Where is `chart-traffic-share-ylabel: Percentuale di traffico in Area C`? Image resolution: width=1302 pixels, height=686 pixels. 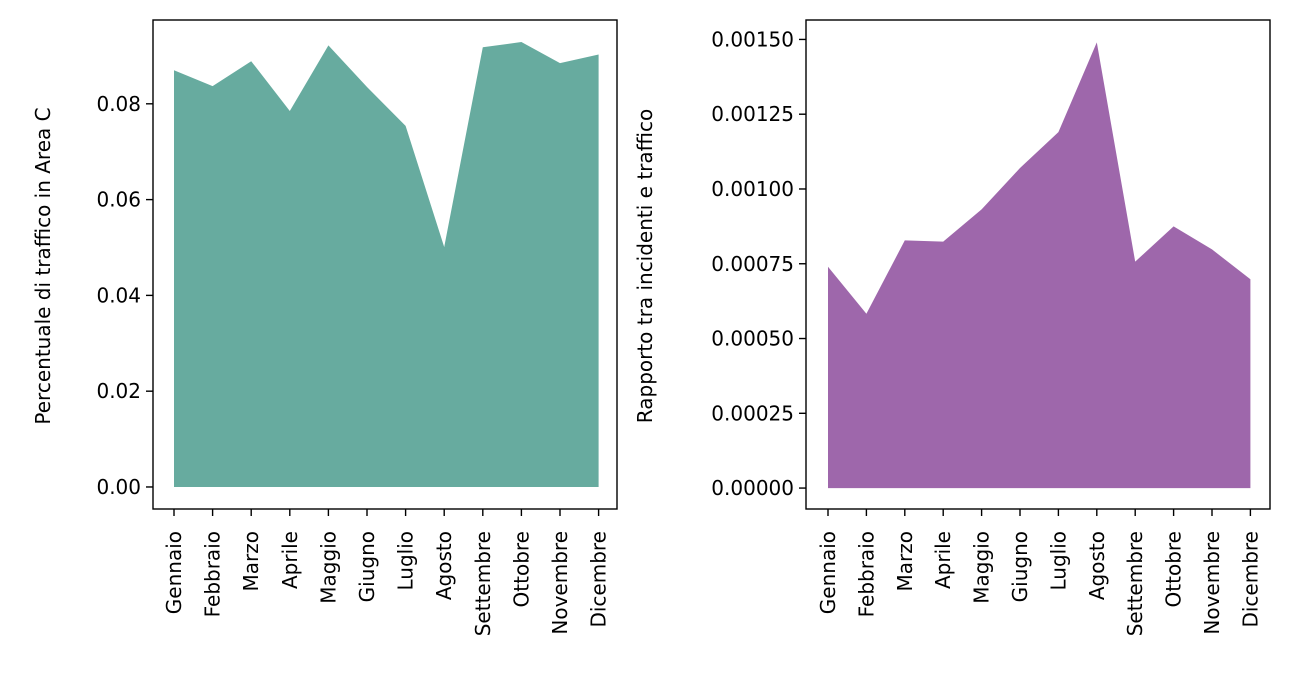
chart-traffic-share-ylabel: Percentuale di traffico in Area C is located at coordinates (43, 265).